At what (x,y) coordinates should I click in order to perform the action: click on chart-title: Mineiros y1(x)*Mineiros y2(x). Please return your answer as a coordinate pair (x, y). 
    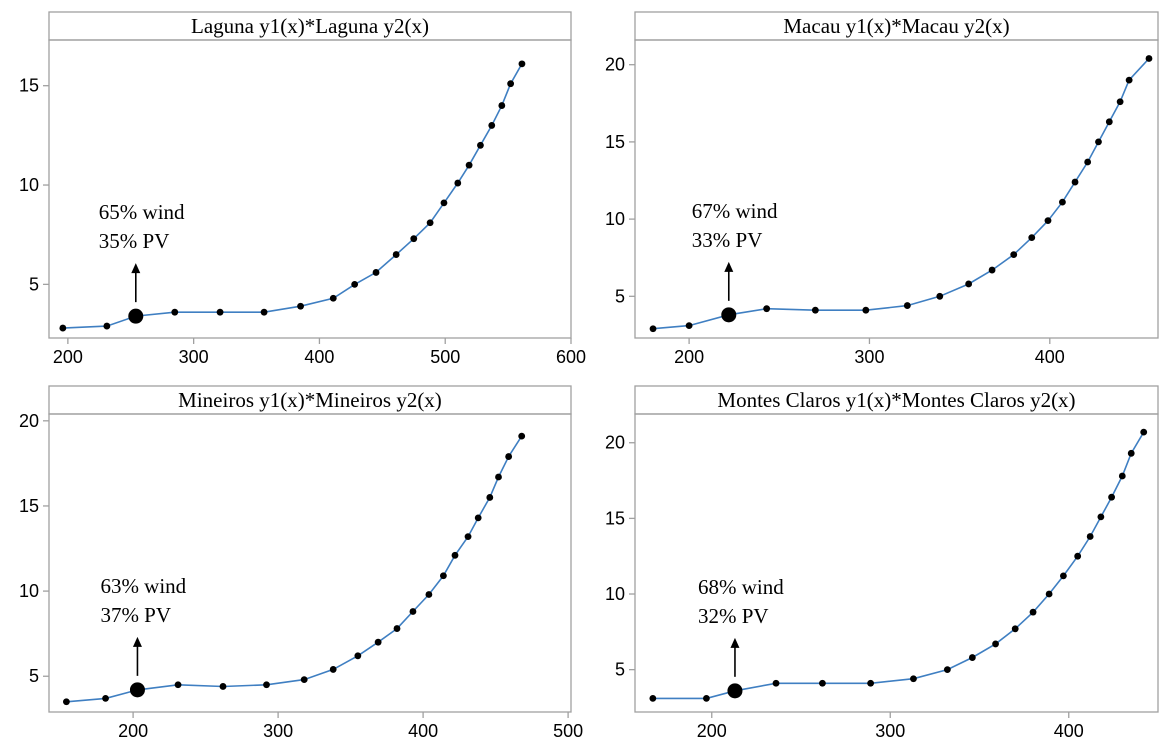
    Looking at the image, I should click on (310, 400).